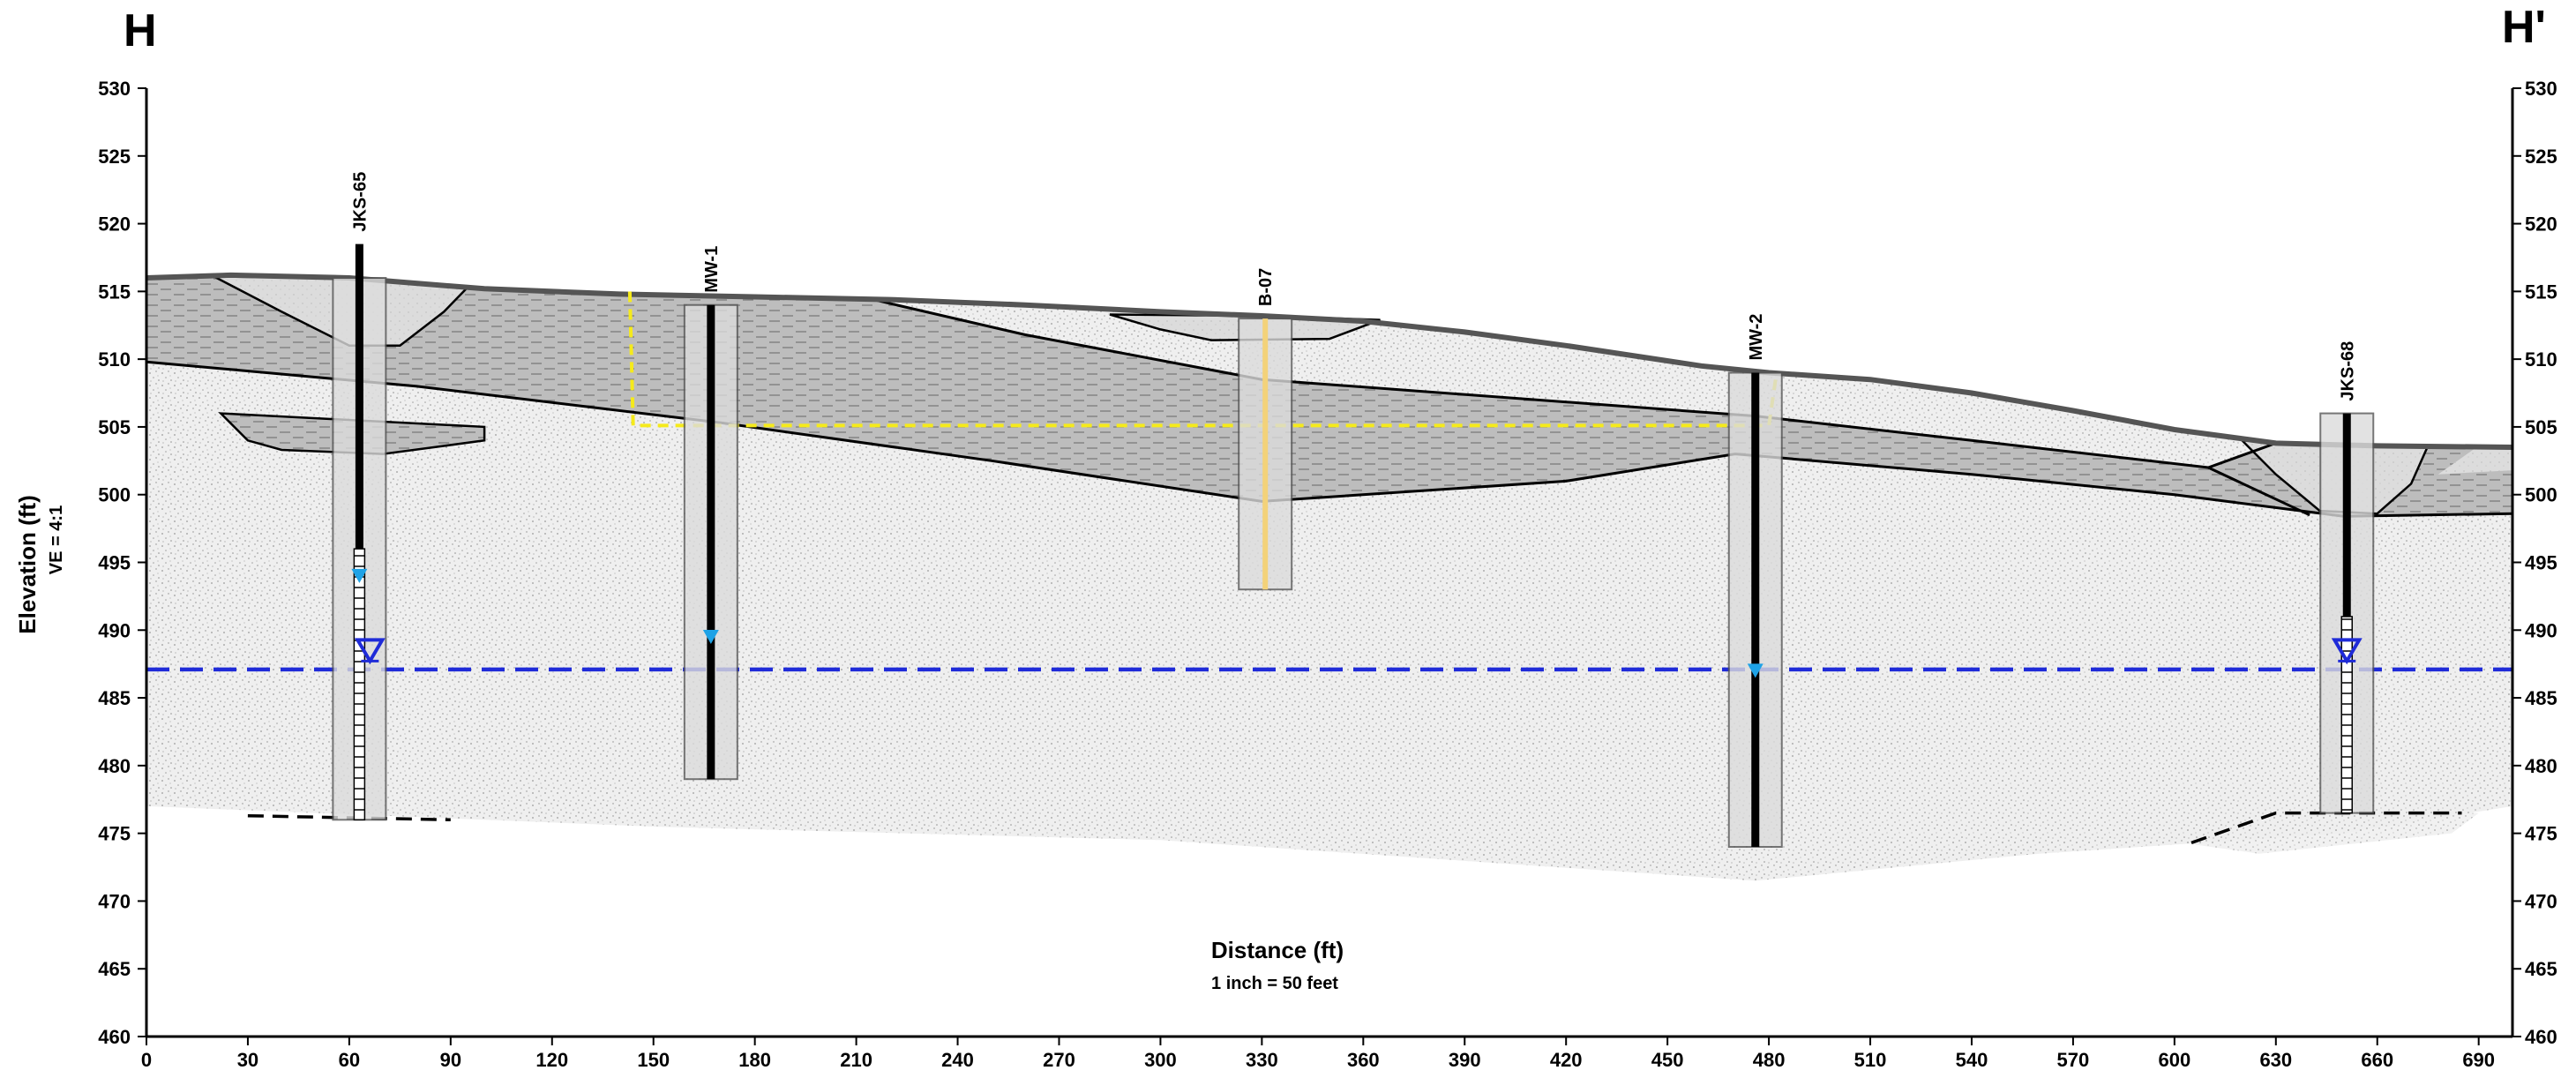 The image size is (2576, 1078). I want to click on x-tick-label: 180, so click(755, 1060).